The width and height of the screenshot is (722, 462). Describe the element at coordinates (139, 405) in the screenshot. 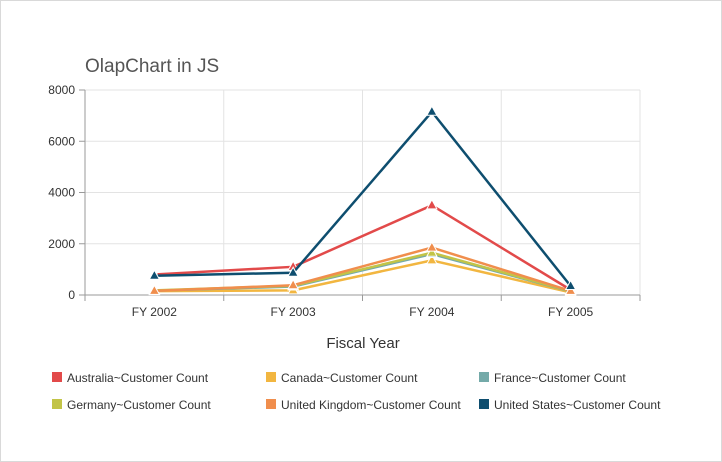

I see `legend-label: Germany~Customer Count` at that location.